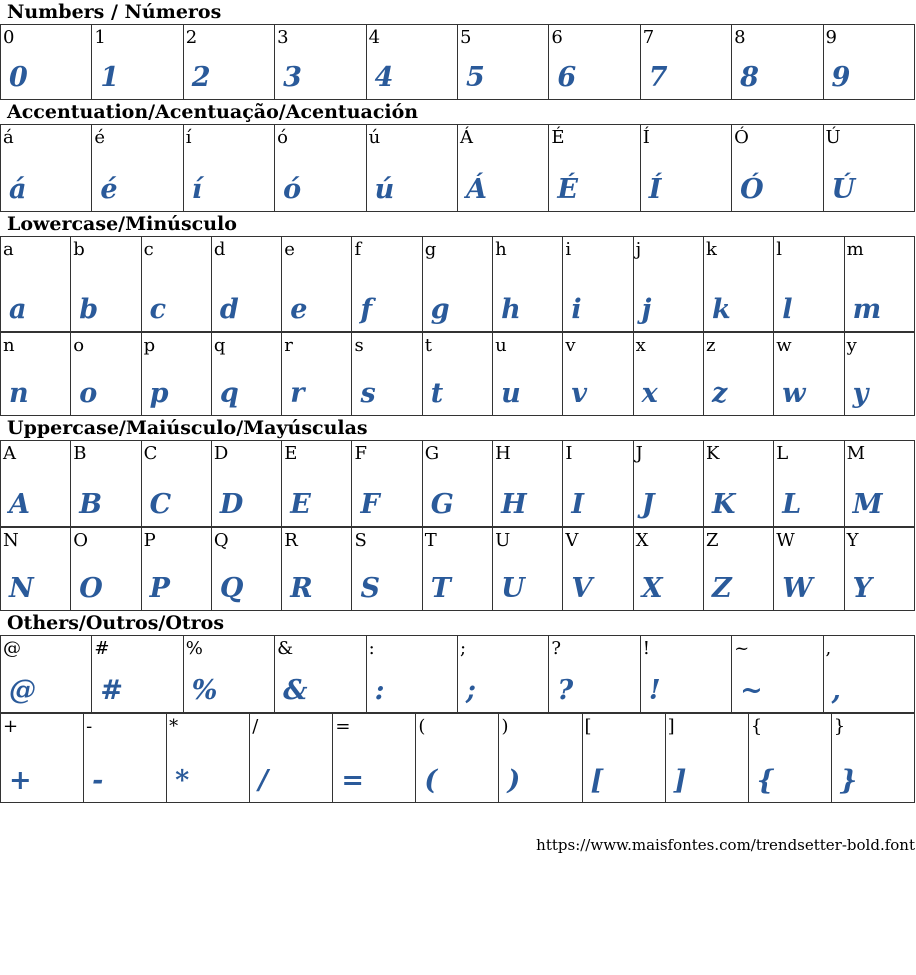 Image resolution: width=916 pixels, height=975 pixels. What do you see at coordinates (642, 540) in the screenshot?
I see `glyph-label: X` at bounding box center [642, 540].